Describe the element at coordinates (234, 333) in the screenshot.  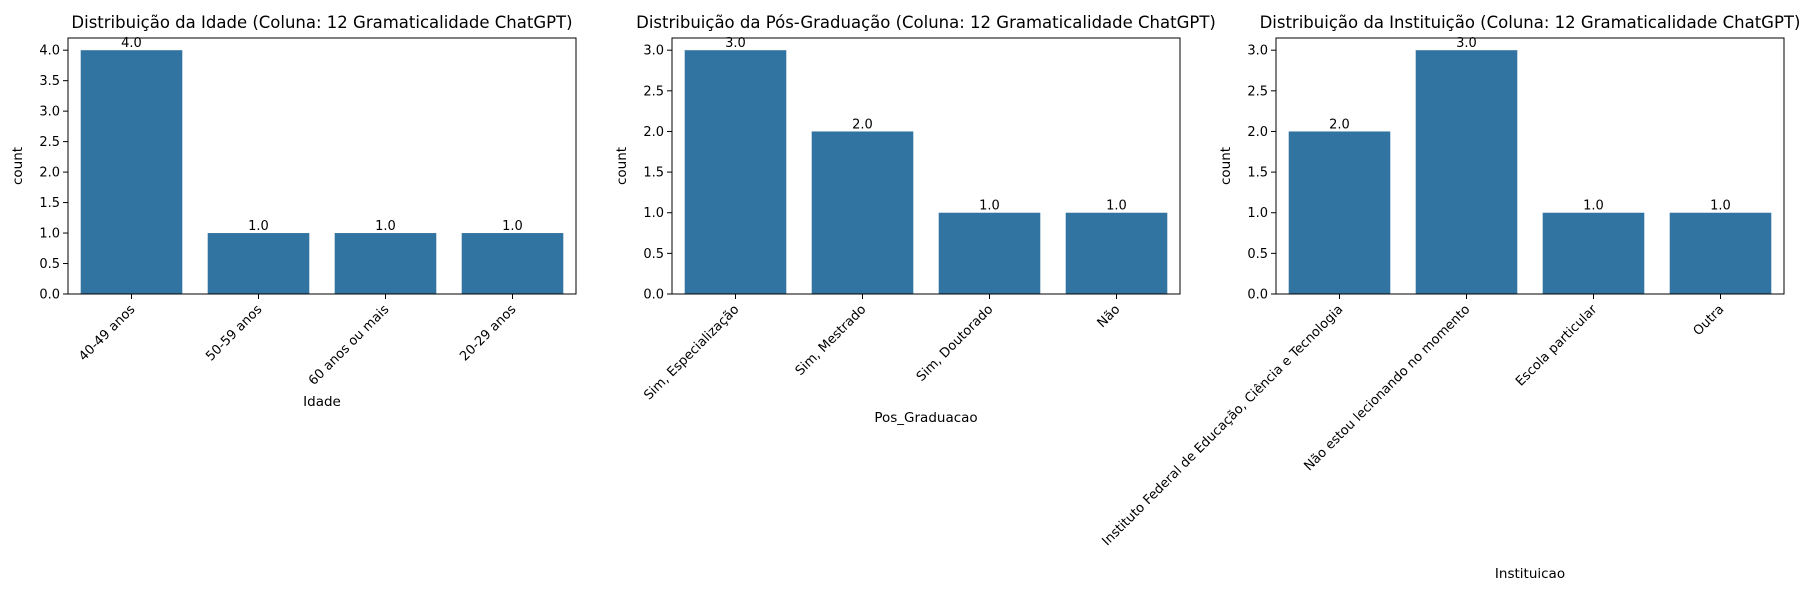
I see `x-tick-label: 50-59 anos` at that location.